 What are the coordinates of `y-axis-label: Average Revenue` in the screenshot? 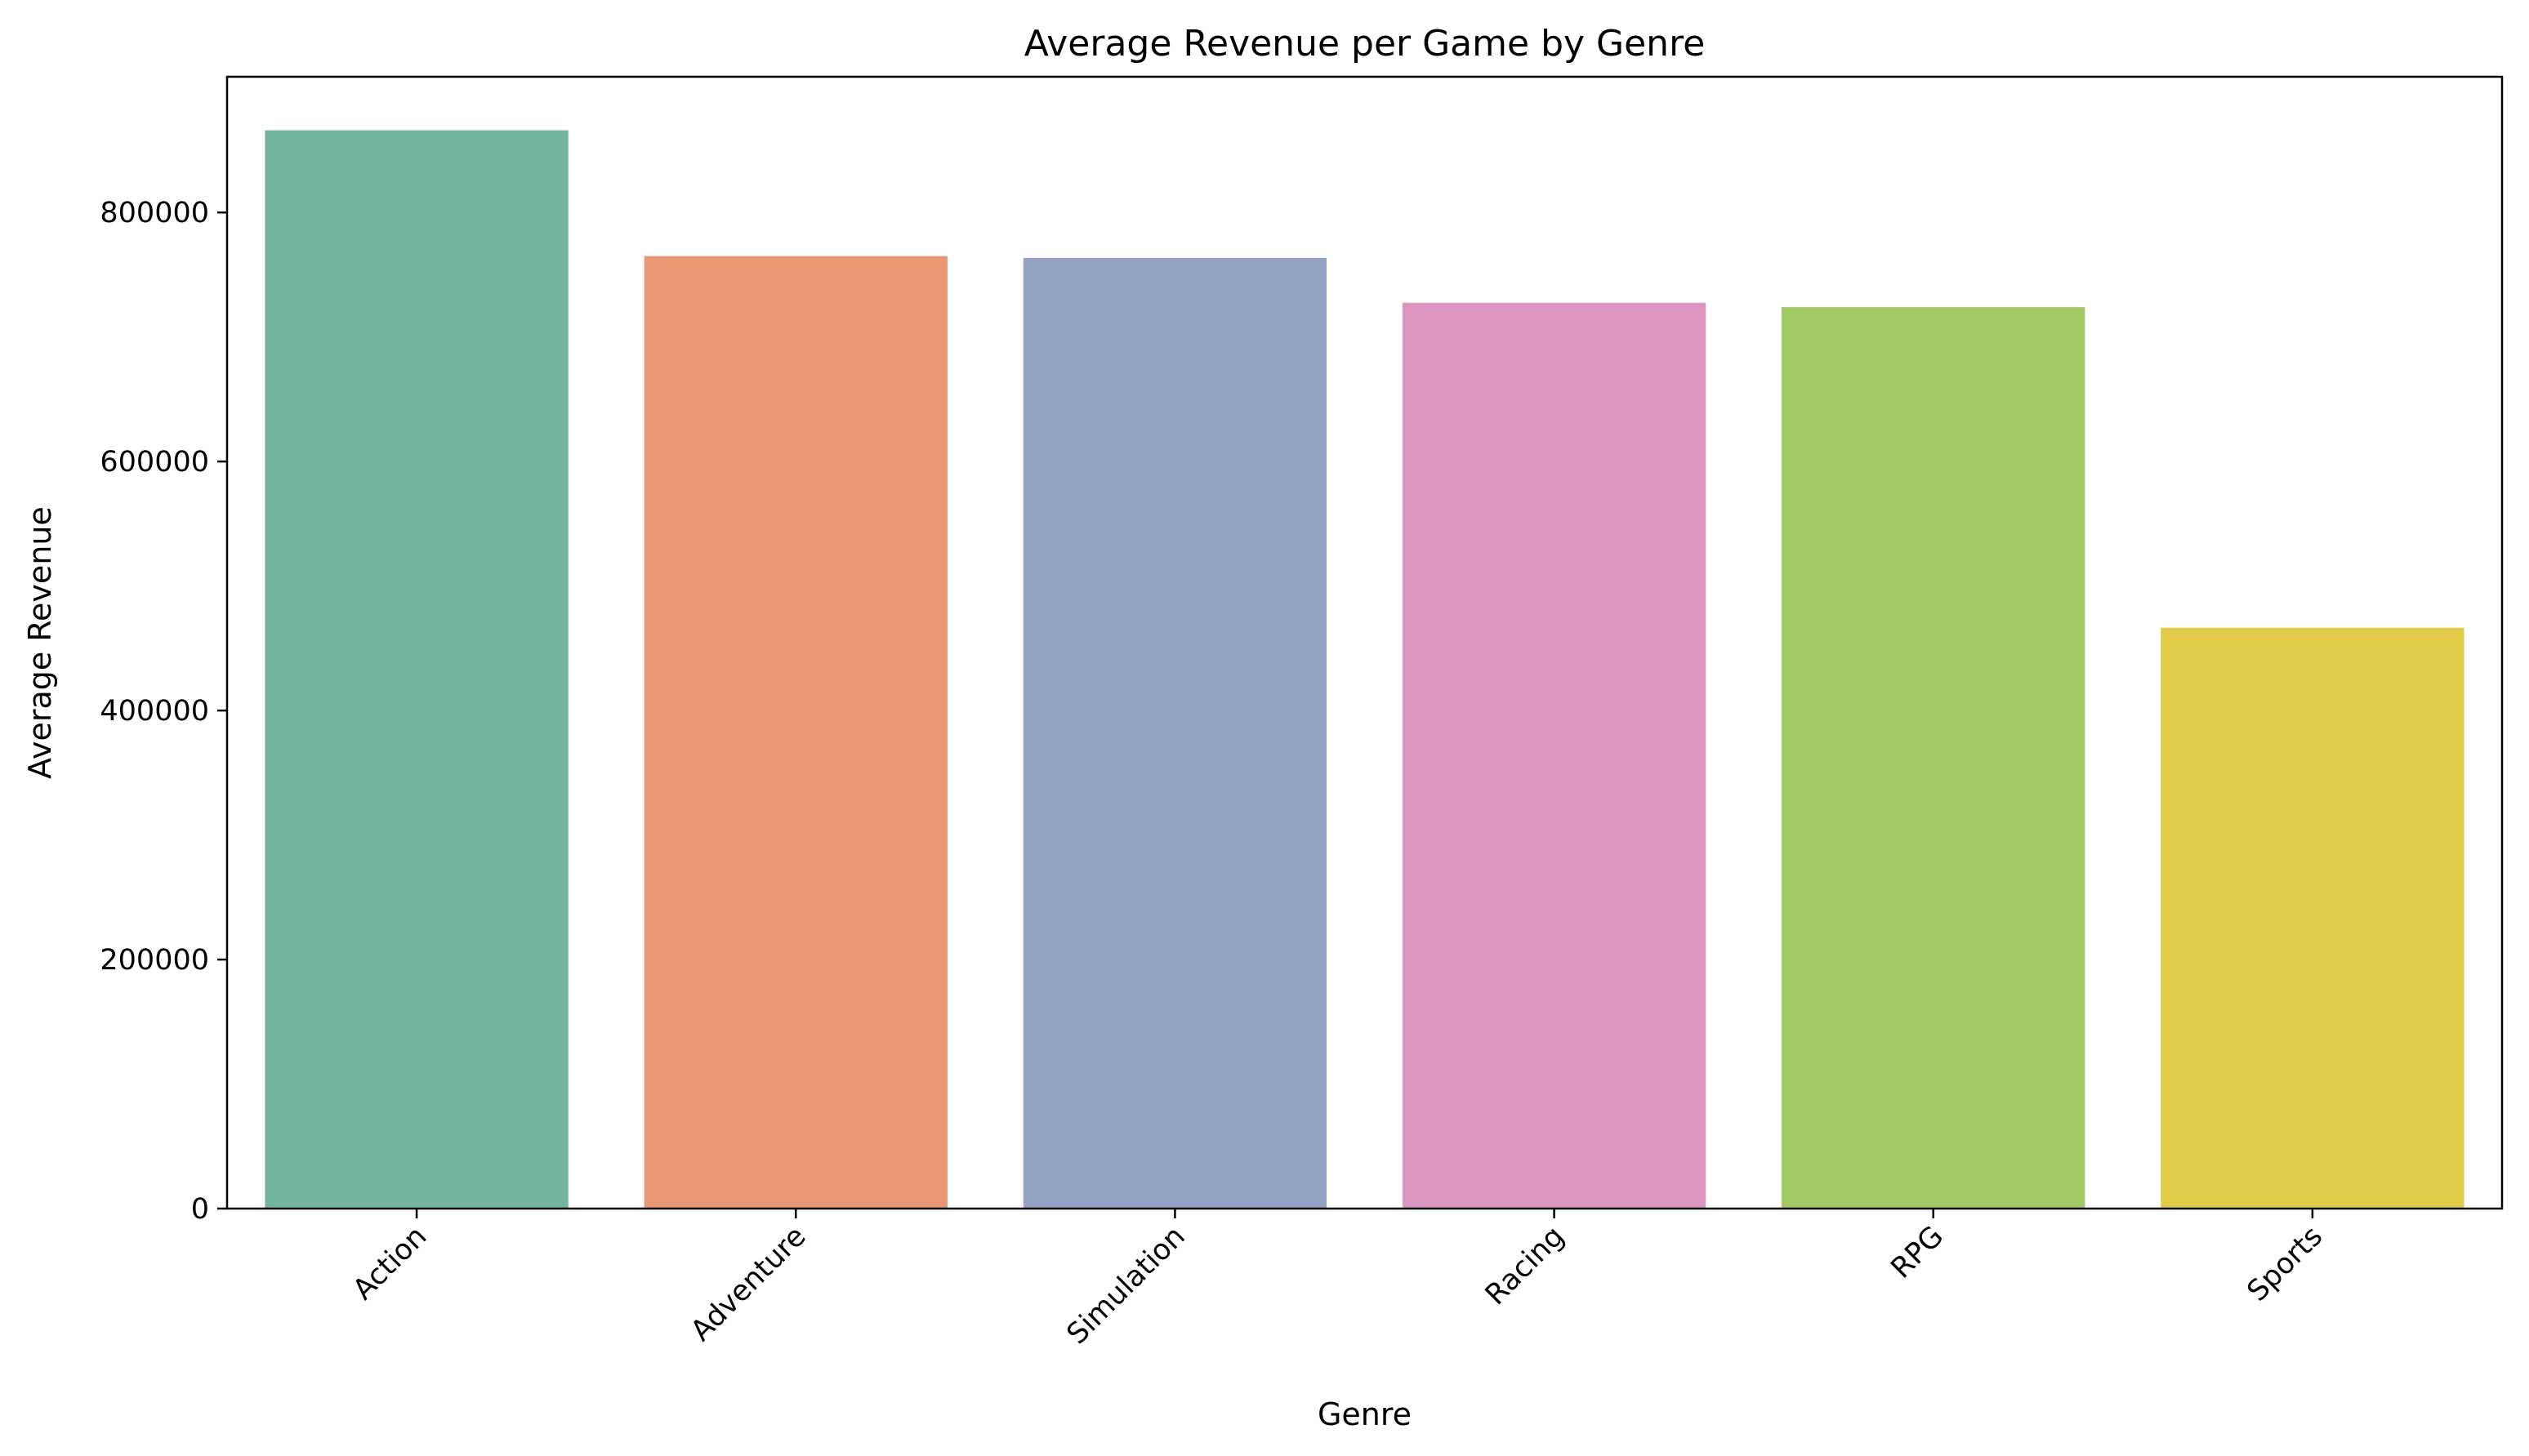 It's located at (40, 643).